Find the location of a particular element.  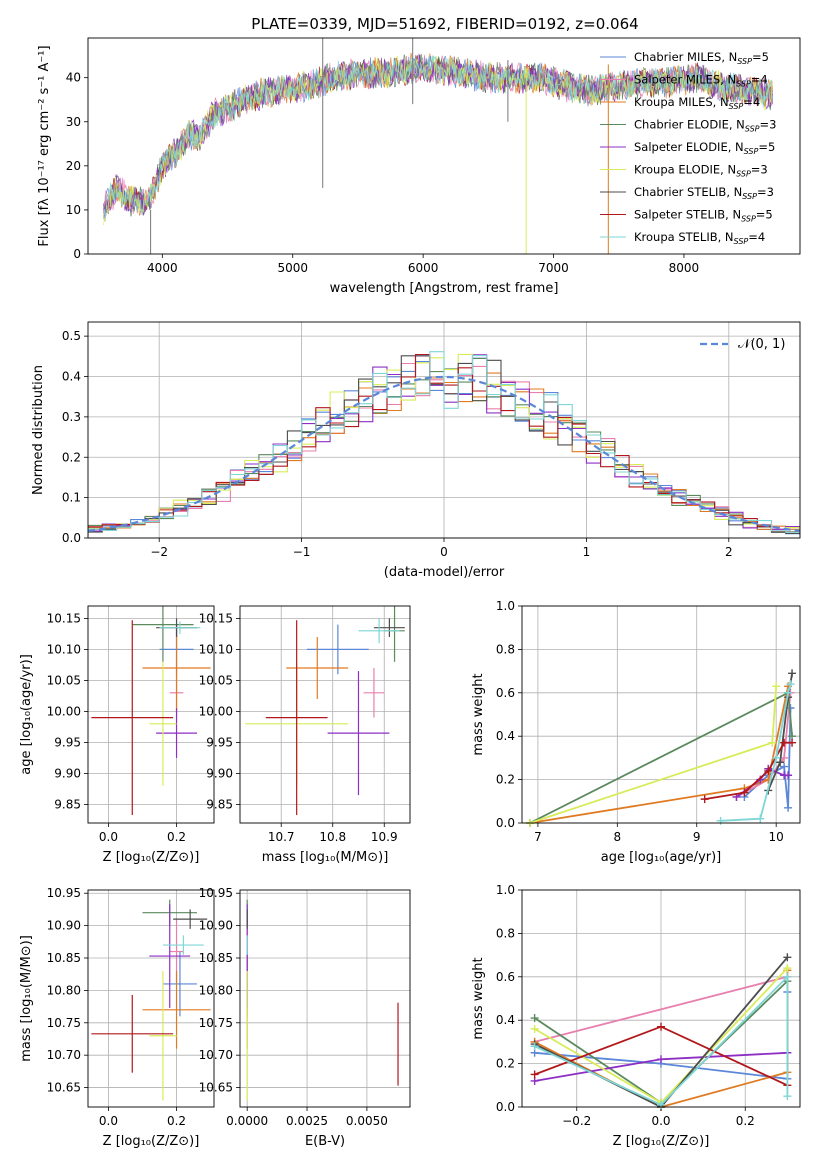

x-tick-label: 0.0000 is located at coordinates (247, 1121).